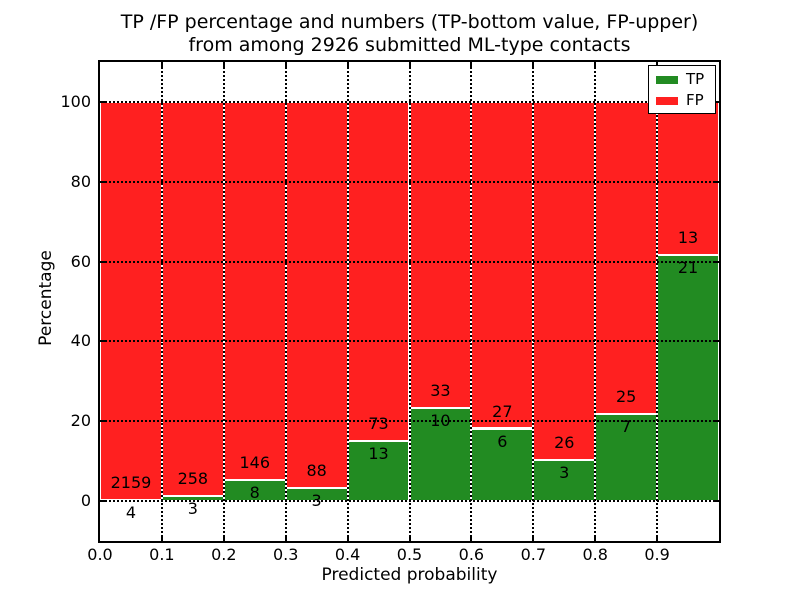  What do you see at coordinates (695, 100) in the screenshot?
I see `fp-legend-label: FP` at bounding box center [695, 100].